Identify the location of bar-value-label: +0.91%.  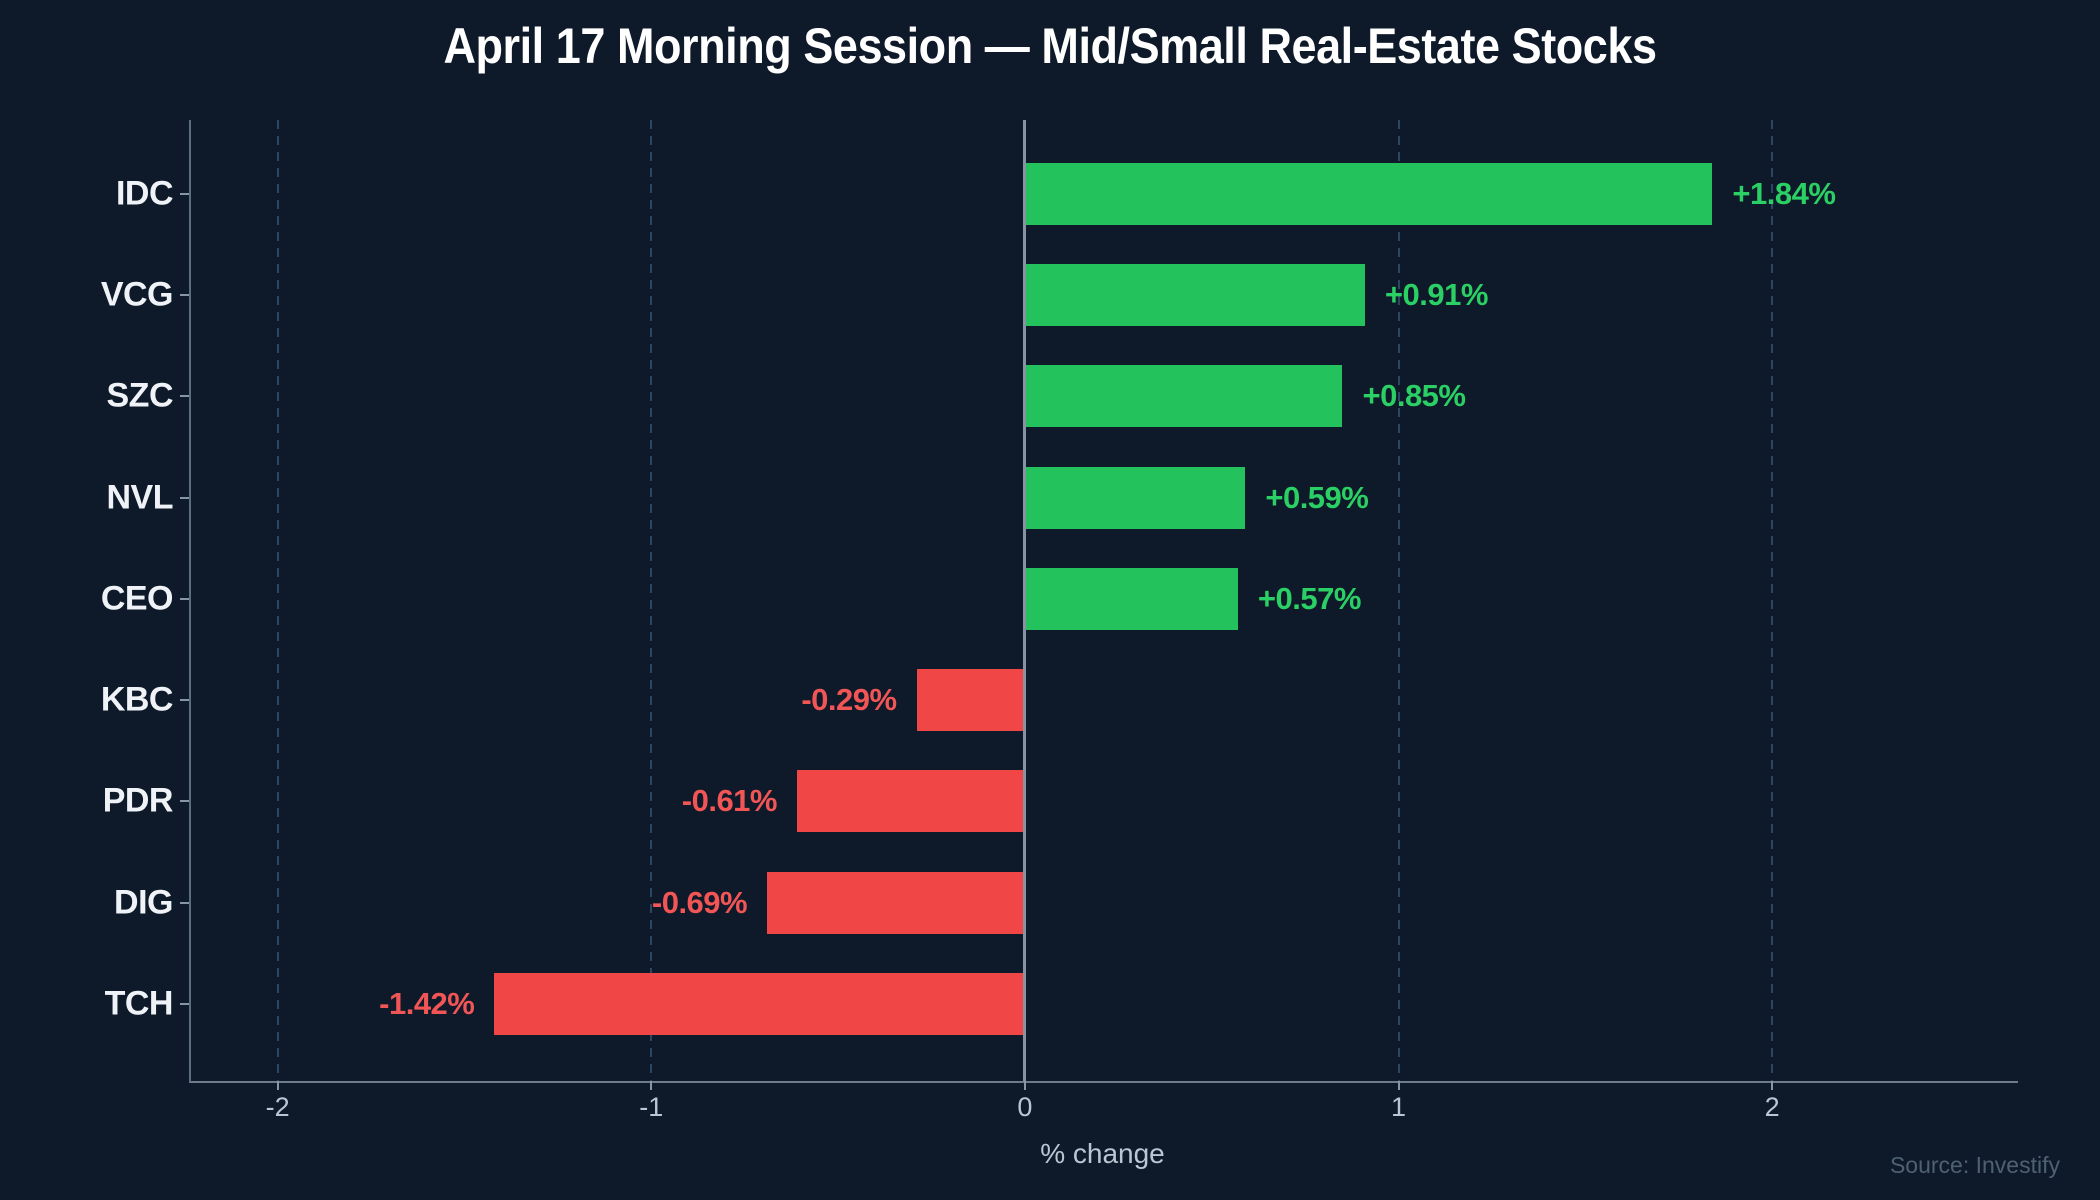
(1436, 294).